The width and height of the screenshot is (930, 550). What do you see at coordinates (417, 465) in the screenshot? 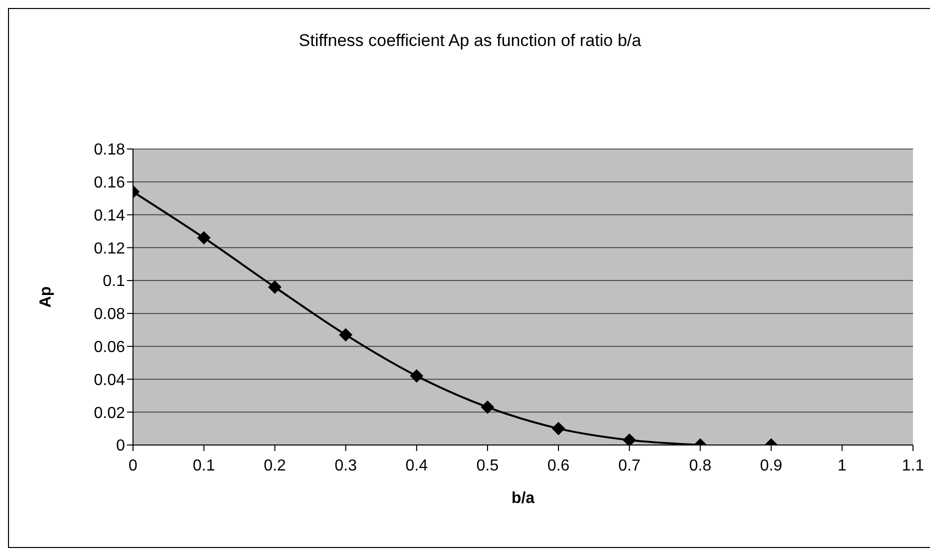
I see `x-tick-label: 0.4` at bounding box center [417, 465].